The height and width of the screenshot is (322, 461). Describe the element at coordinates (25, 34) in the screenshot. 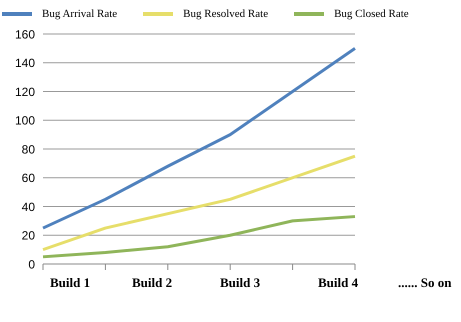

I see `y-tick-label: 160` at that location.